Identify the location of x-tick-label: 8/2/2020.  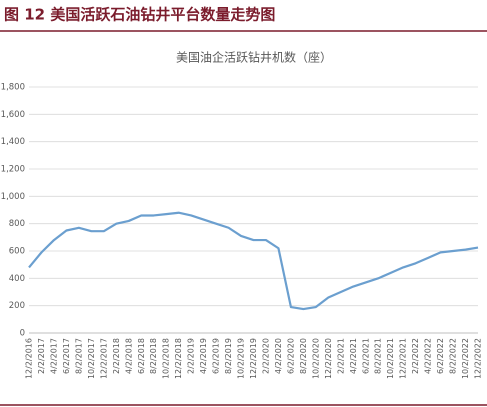
(303, 356).